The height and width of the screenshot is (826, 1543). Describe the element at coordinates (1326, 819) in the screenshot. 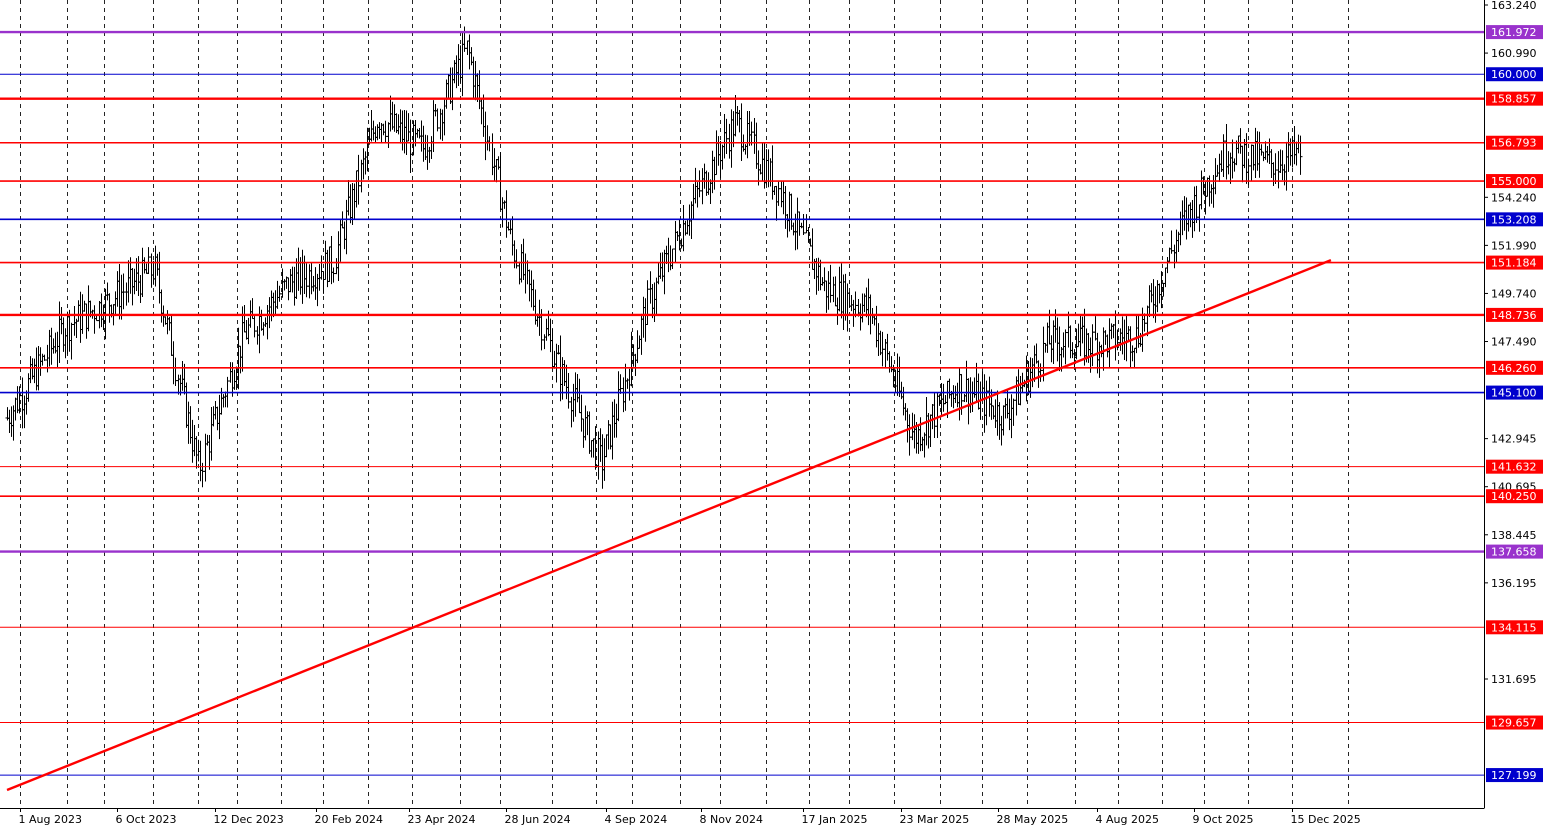

I see `x-tick-label-13: 15 Dec 2025` at that location.